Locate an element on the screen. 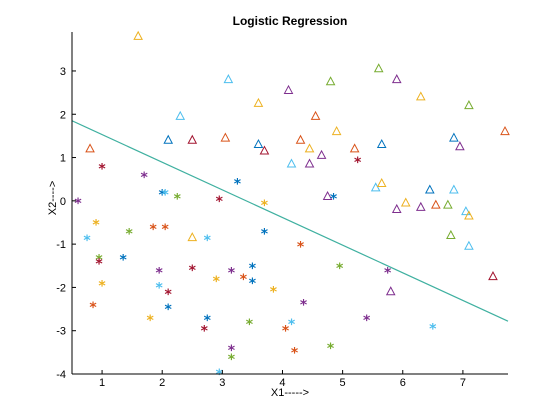 The height and width of the screenshot is (420, 560). y-tick-label: -4 is located at coordinates (61, 375).